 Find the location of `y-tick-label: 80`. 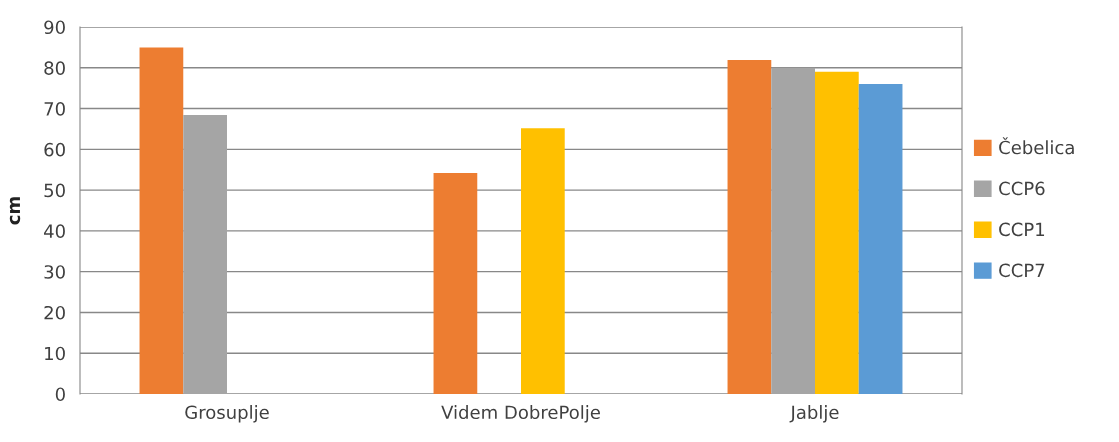

y-tick-label: 80 is located at coordinates (54, 68).